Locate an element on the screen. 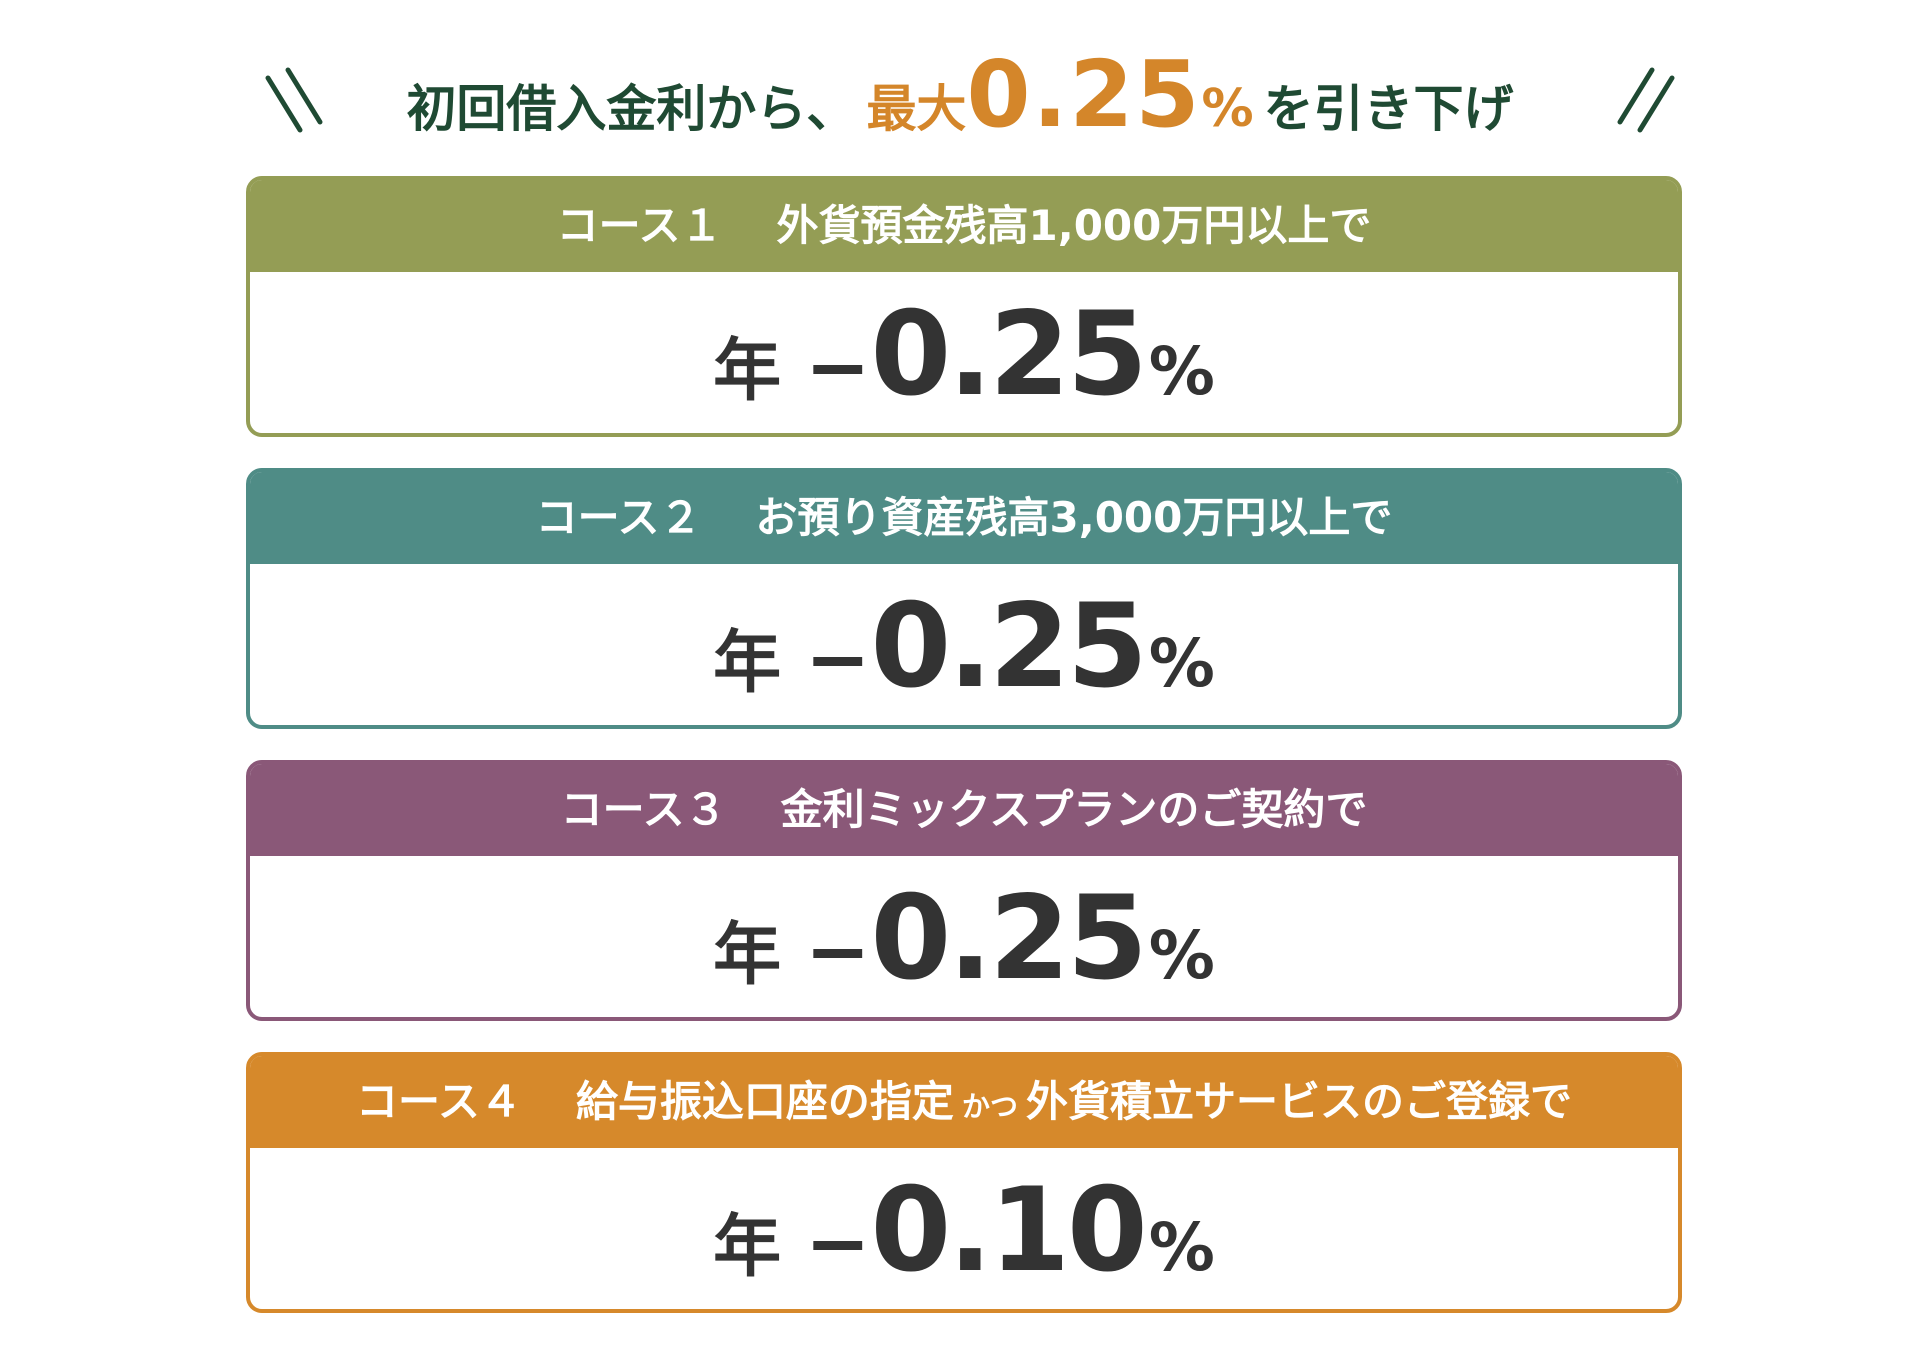 Image resolution: width=1920 pixels, height=1350 pixels. course-header: コース４ 給与振込口座の指定 かつ 外貨積立サービスのご登録で is located at coordinates (964, 1102).